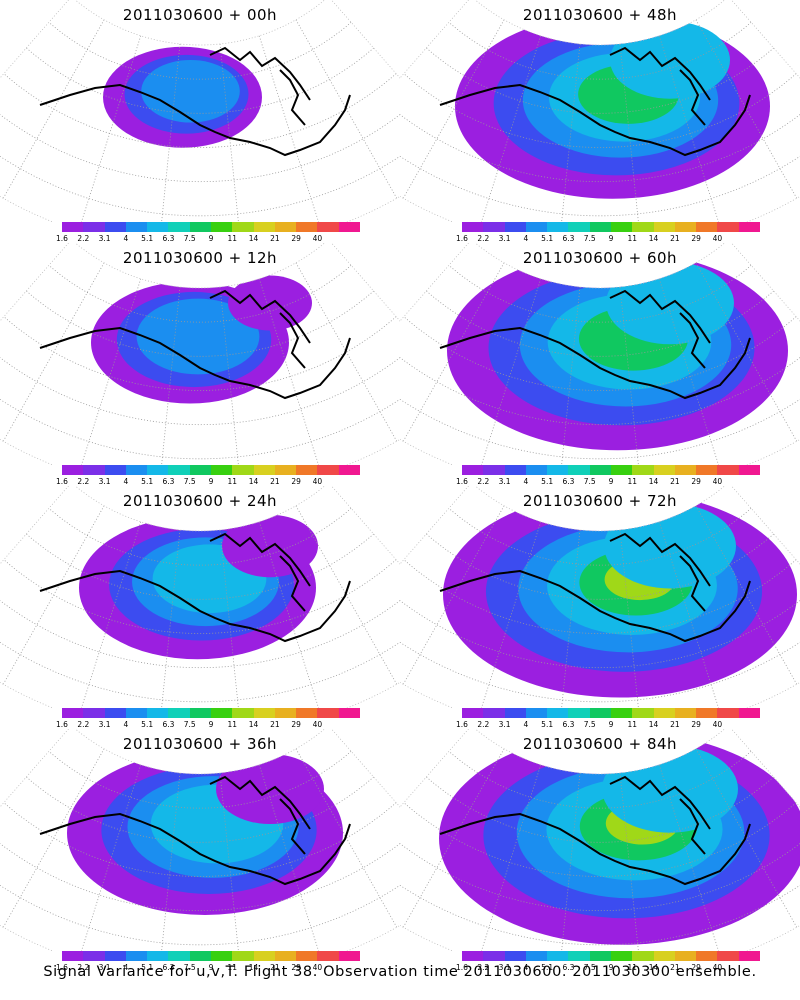 Image resolution: width=800 pixels, height=1000 pixels. What do you see at coordinates (200, 744) in the screenshot?
I see `panel-title: 2011030600 + 36h` at bounding box center [200, 744].